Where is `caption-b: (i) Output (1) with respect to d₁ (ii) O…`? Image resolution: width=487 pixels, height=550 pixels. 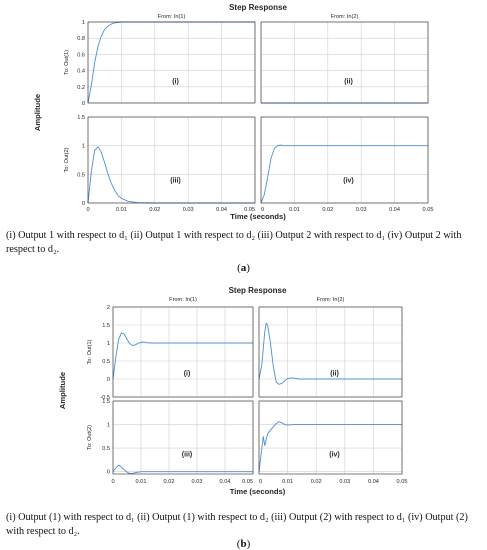 caption-b: (i) Output (1) with respect to d₁ (ii) O… is located at coordinates (237, 524).